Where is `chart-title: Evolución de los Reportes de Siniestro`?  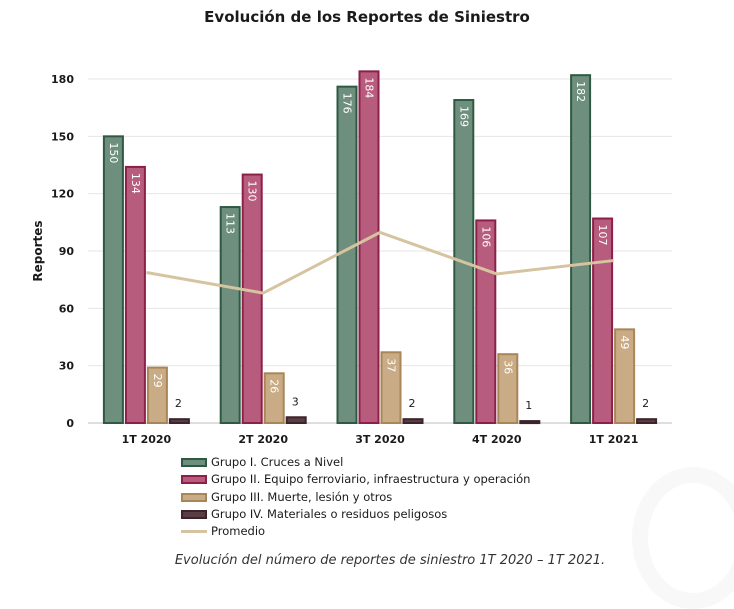 chart-title: Evolución de los Reportes de Siniestro is located at coordinates (367, 17).